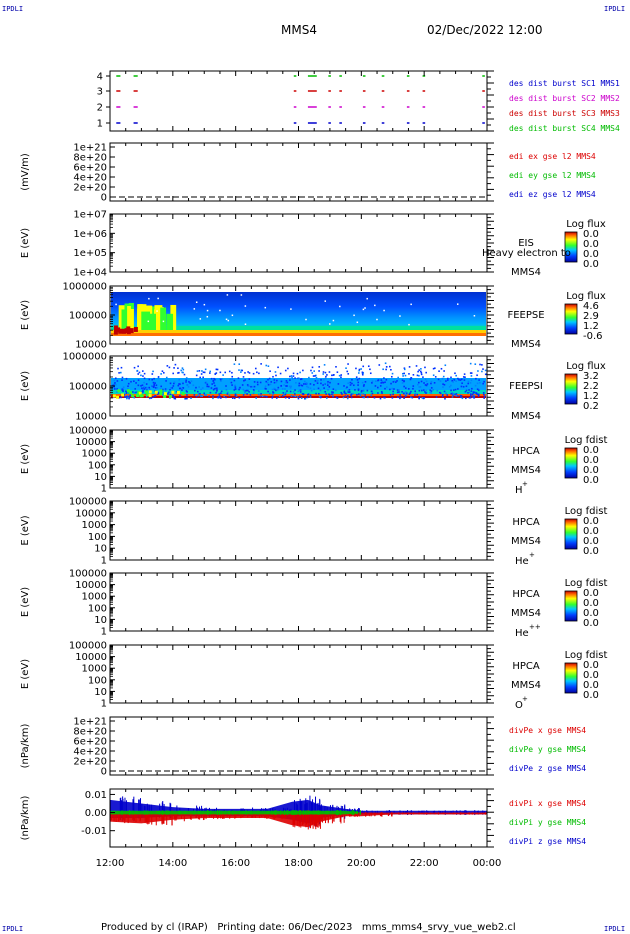 The width and height of the screenshot is (630, 934). Describe the element at coordinates (12, 929) in the screenshot. I see `corner-label-bottom-left: IPDLI` at that location.